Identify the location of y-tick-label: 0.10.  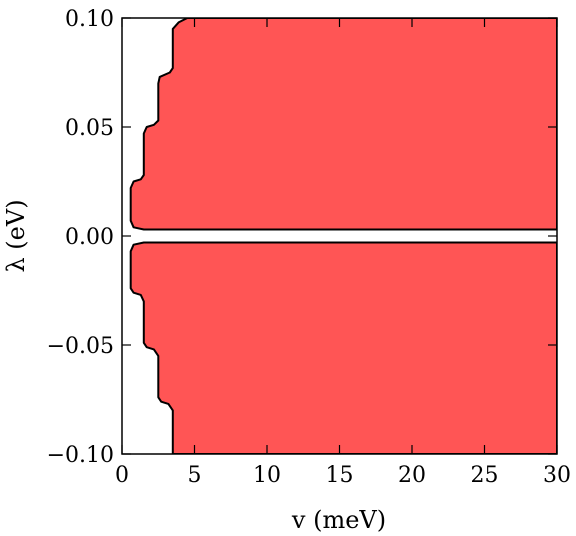
(89, 19).